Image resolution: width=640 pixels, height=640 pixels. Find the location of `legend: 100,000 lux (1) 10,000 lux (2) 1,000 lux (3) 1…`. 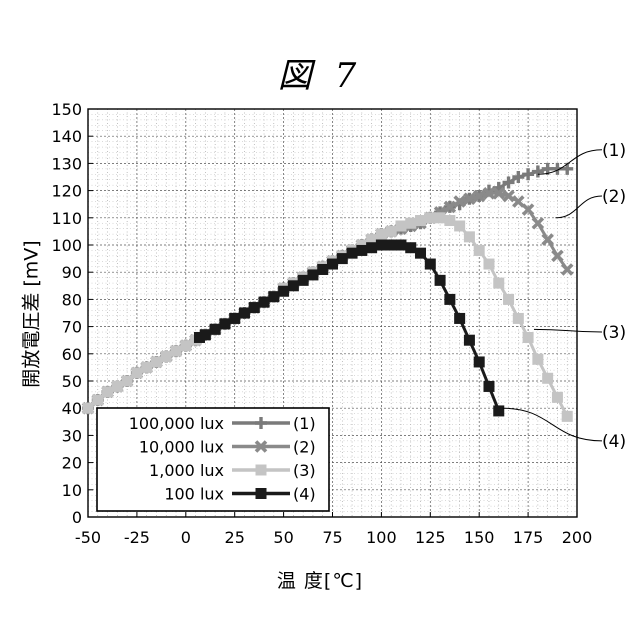

legend: 100,000 lux (1) 10,000 lux (2) 1,000 lux (3) 1… is located at coordinates (213, 459).